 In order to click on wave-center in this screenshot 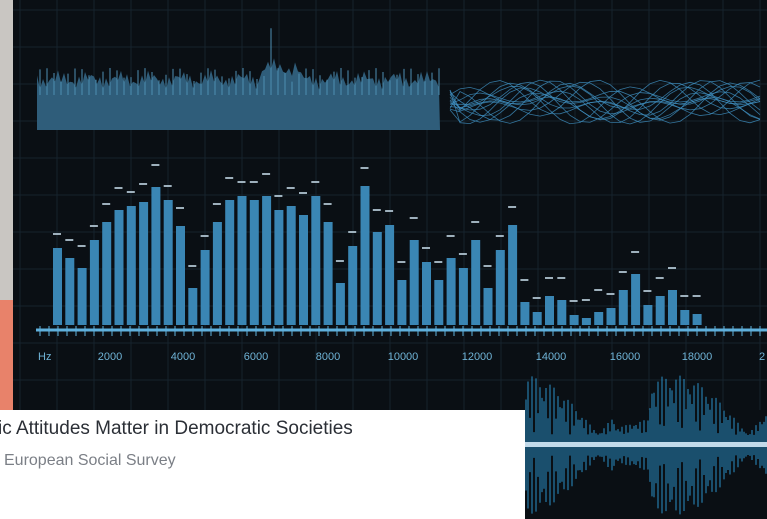, I will do `click(646, 444)`.